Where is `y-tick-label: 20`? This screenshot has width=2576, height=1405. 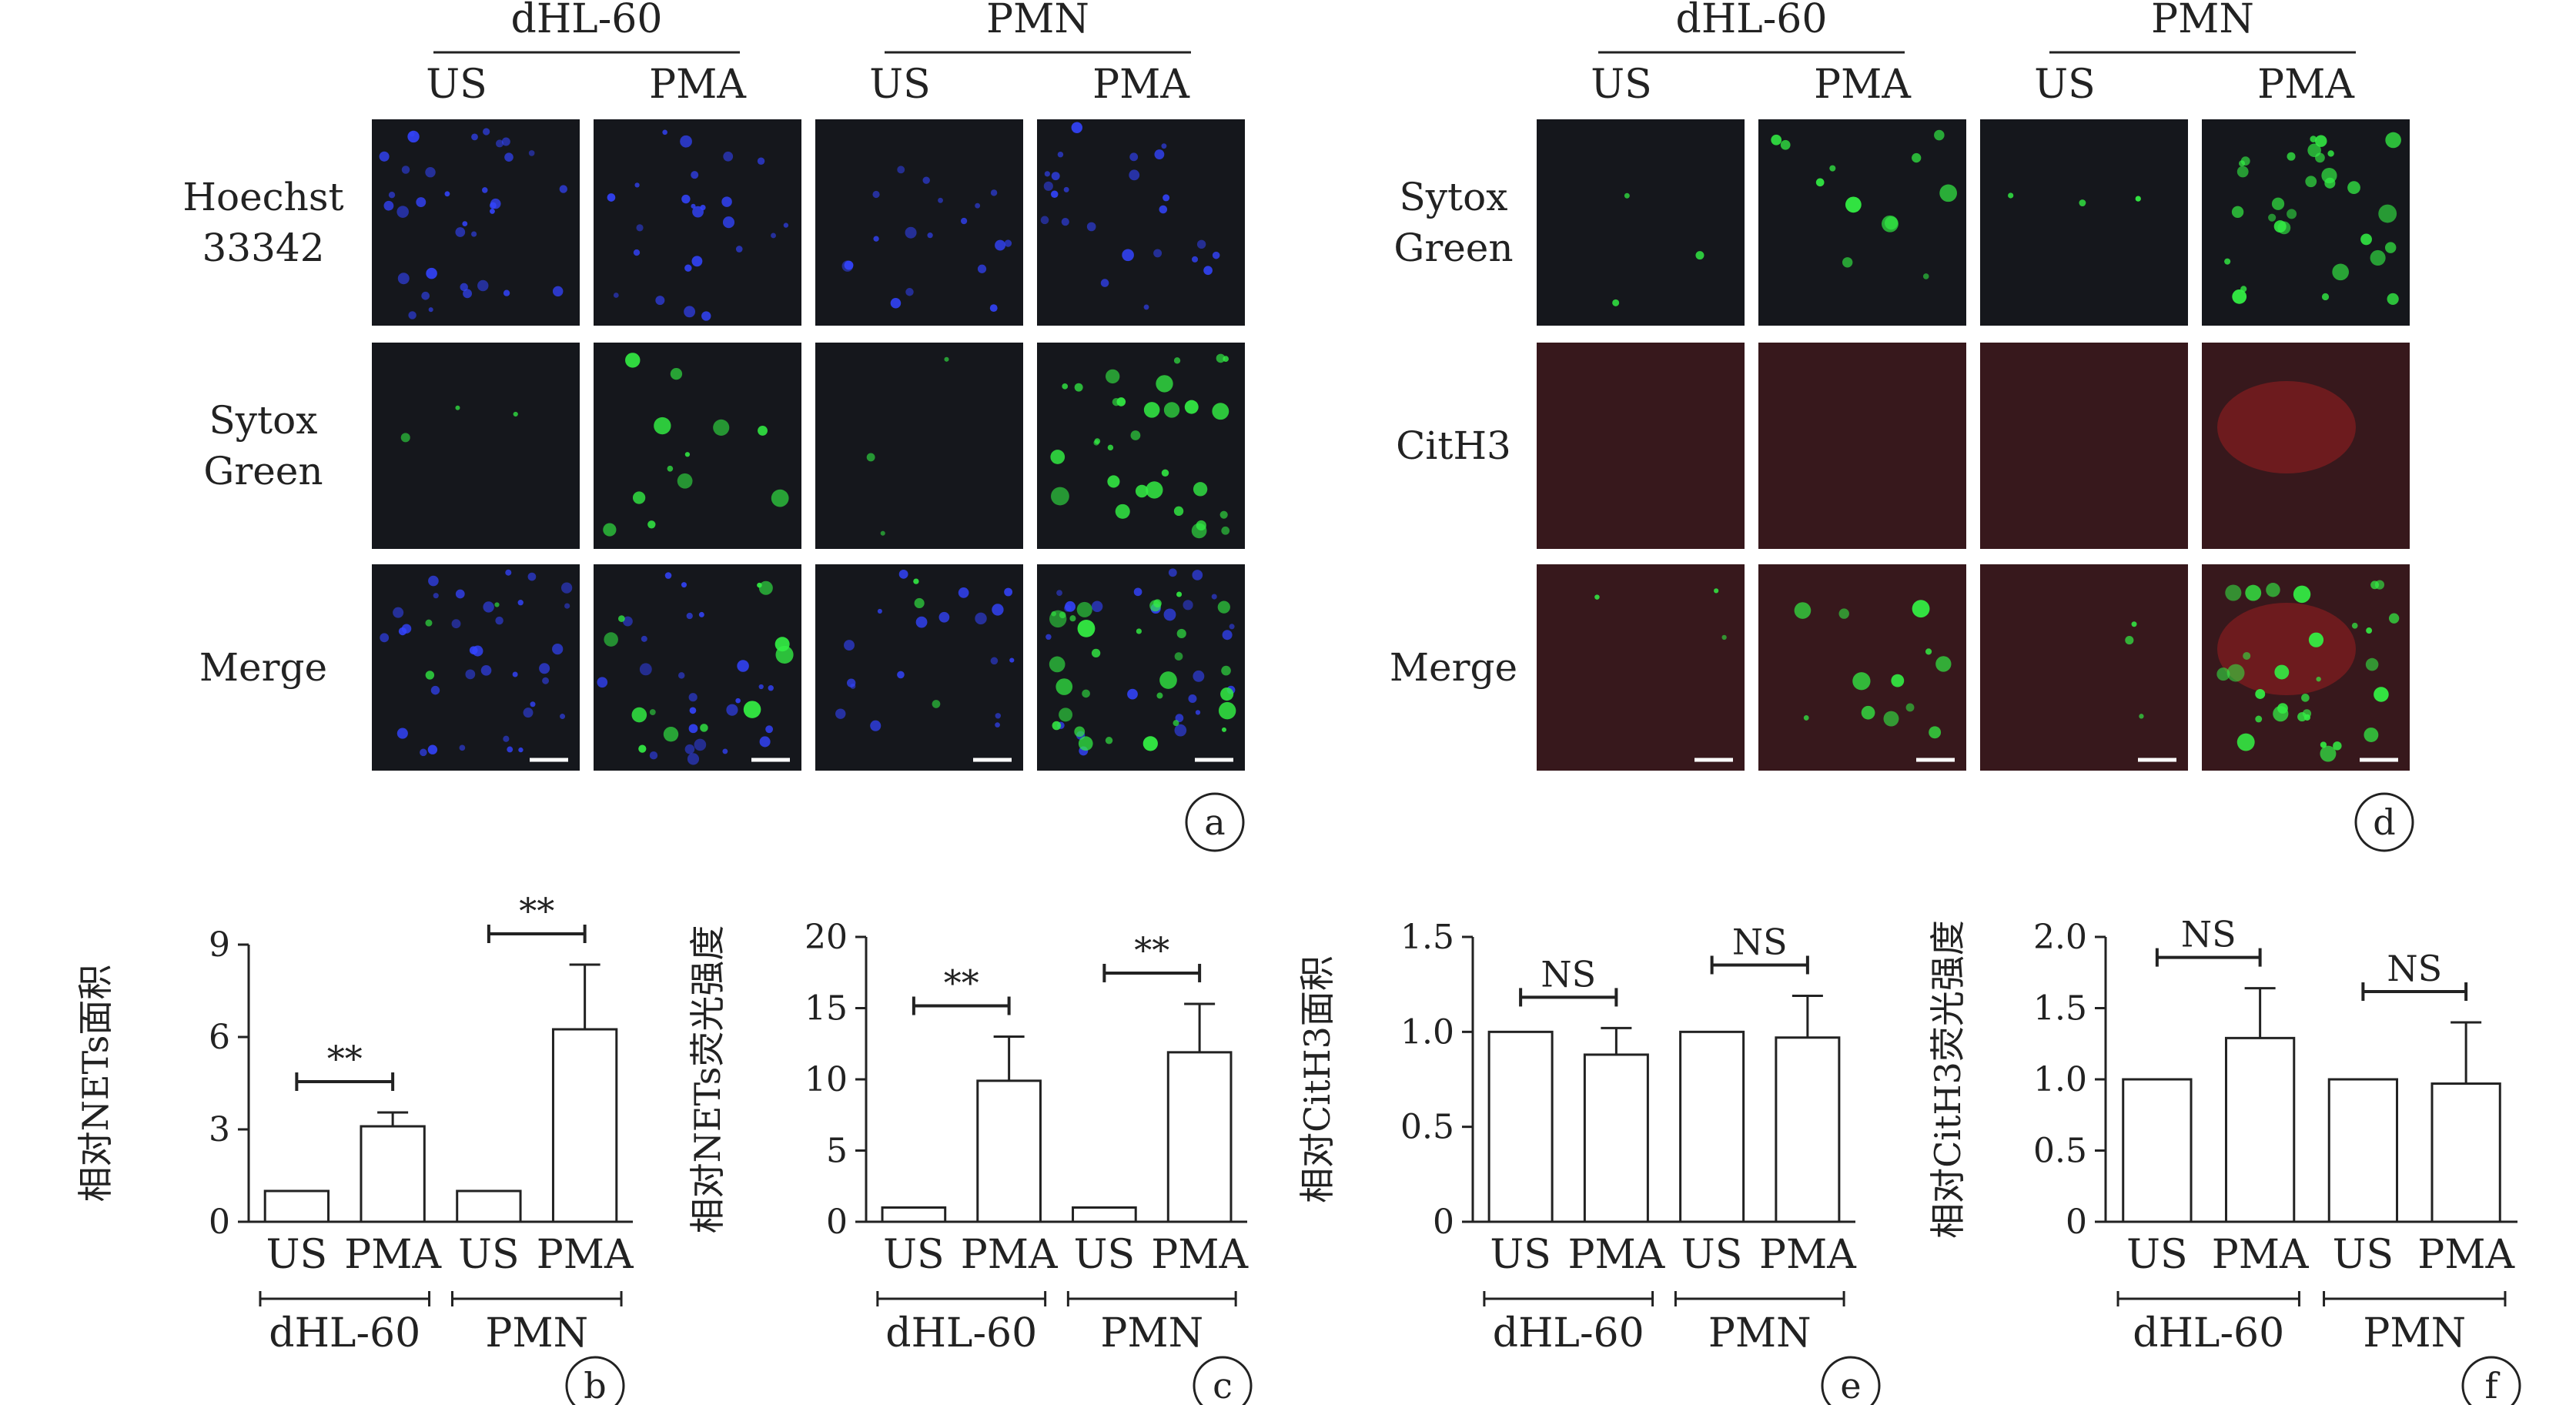
y-tick-label: 20 is located at coordinates (827, 937).